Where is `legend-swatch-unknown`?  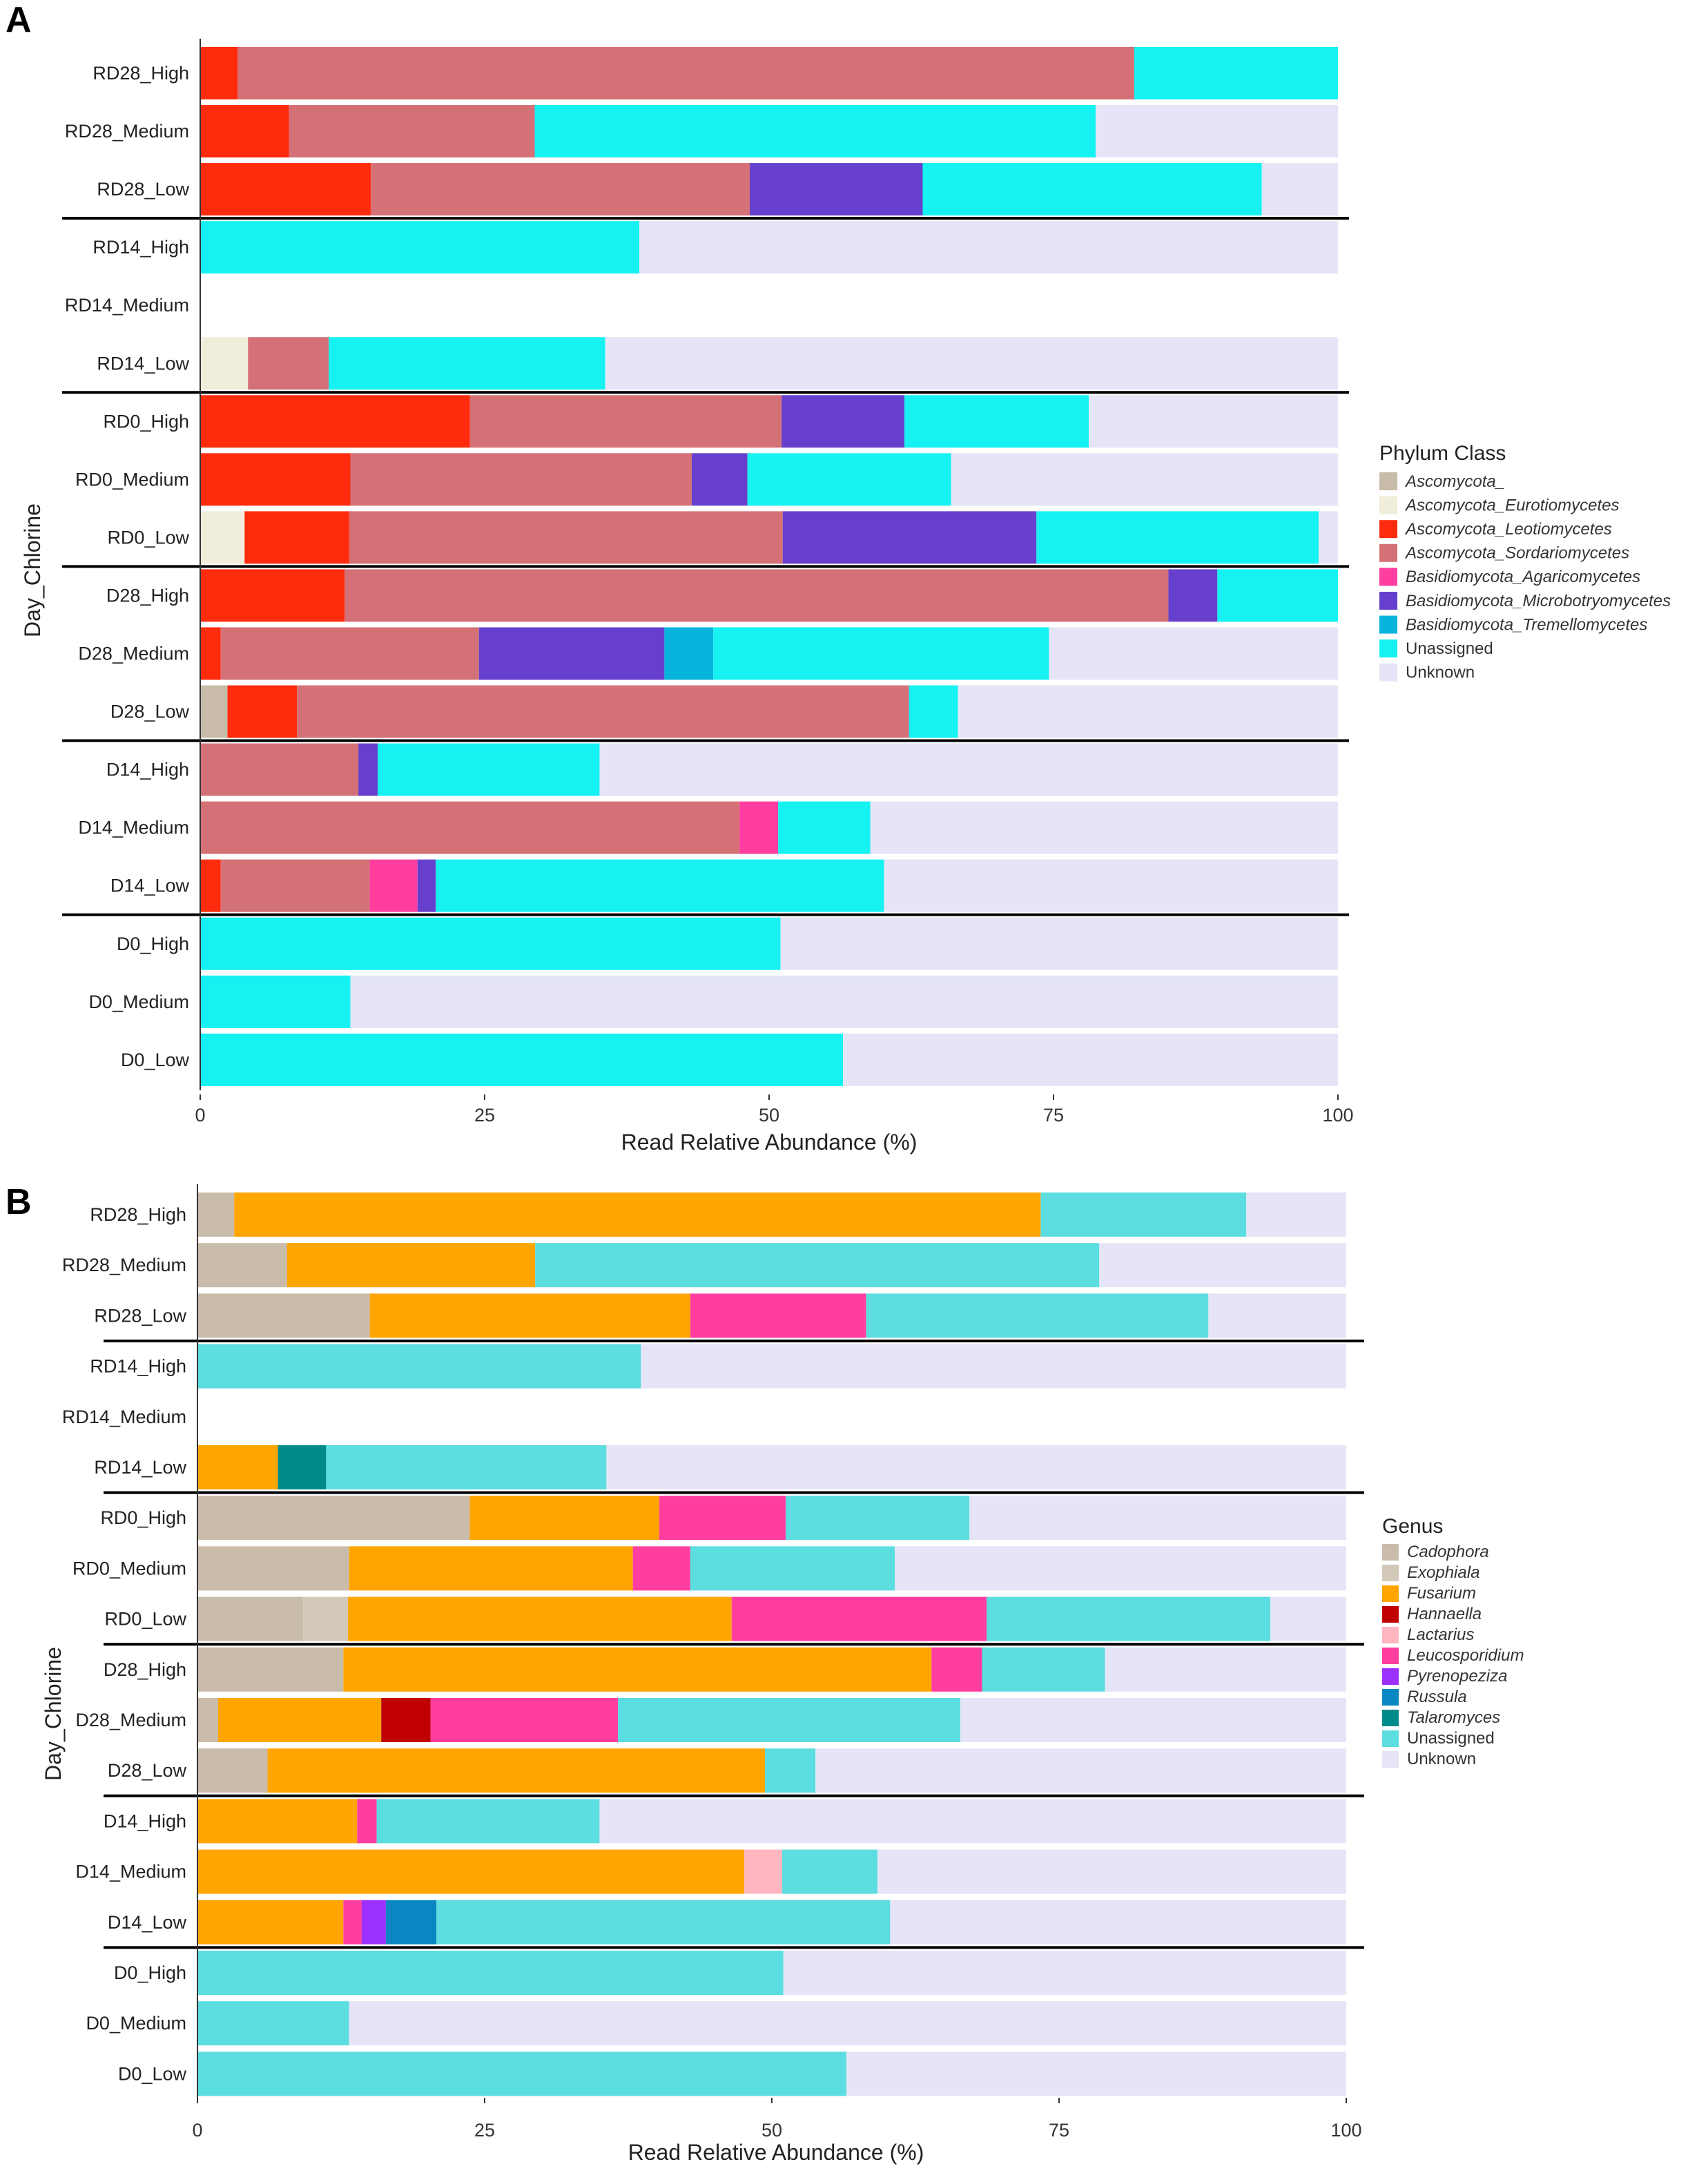 legend-swatch-unknown is located at coordinates (1390, 1760).